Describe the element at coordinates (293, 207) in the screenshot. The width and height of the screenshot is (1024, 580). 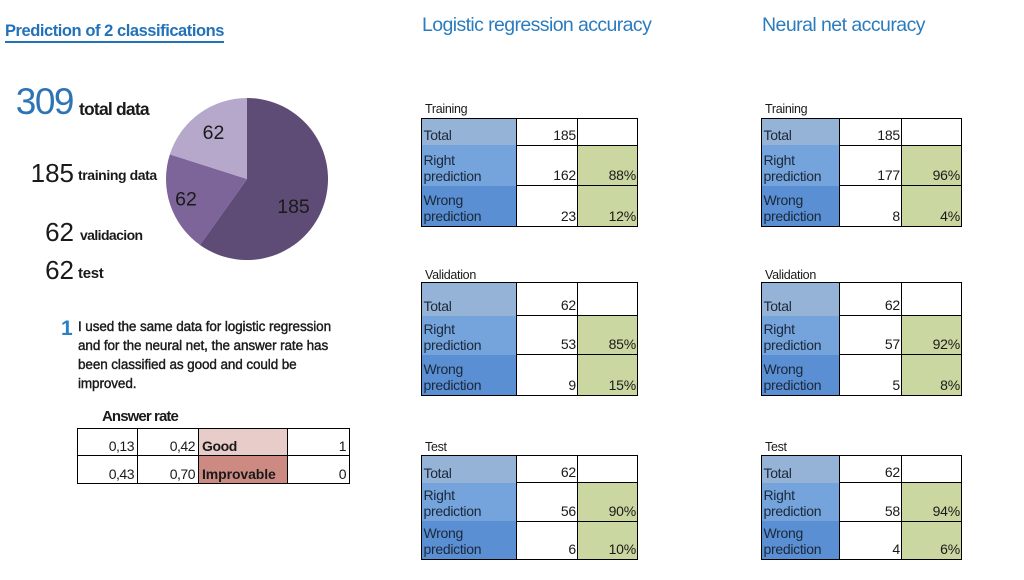
I see `svg-text: 185` at that location.